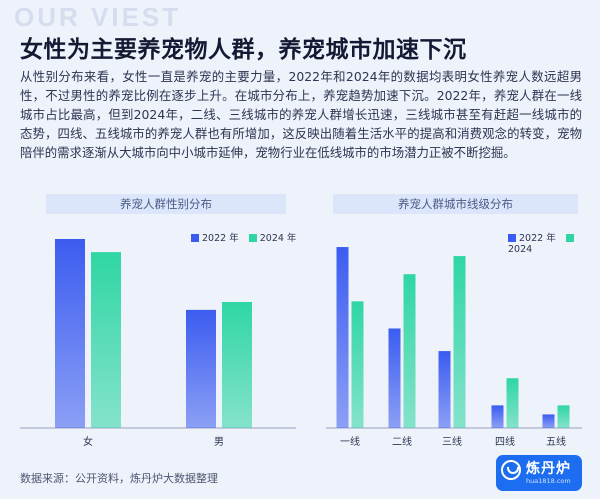  I want to click on x-tick-label: 女, so click(88, 441).